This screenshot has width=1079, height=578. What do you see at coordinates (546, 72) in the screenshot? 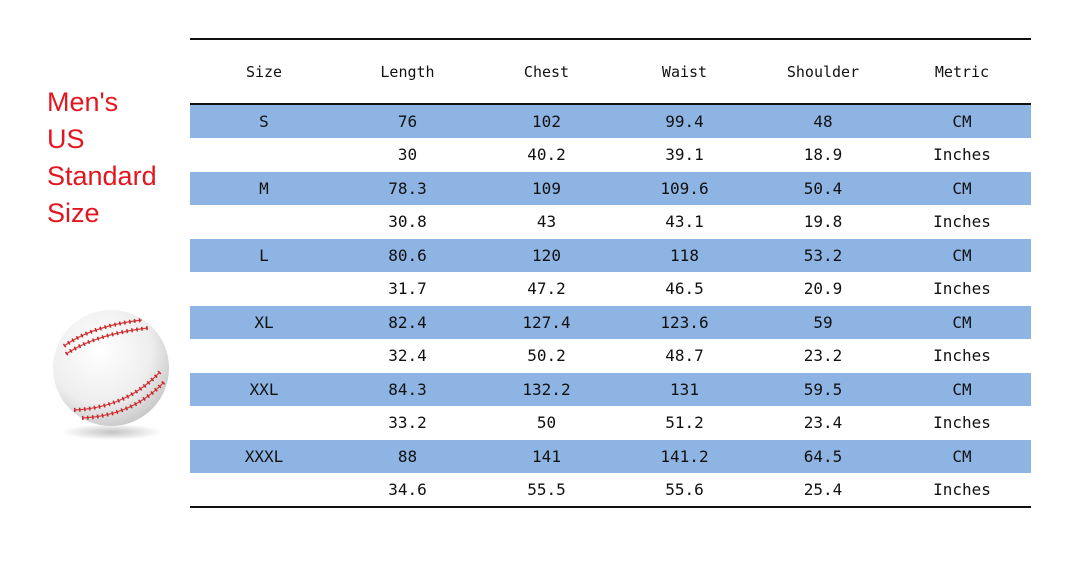
I see `column-header-chest: Chest` at bounding box center [546, 72].